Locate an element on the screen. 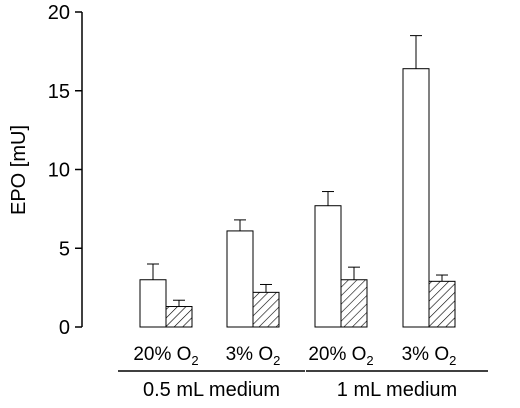 This screenshot has height=408, width=520. y-tick-label: 0 is located at coordinates (64, 328).